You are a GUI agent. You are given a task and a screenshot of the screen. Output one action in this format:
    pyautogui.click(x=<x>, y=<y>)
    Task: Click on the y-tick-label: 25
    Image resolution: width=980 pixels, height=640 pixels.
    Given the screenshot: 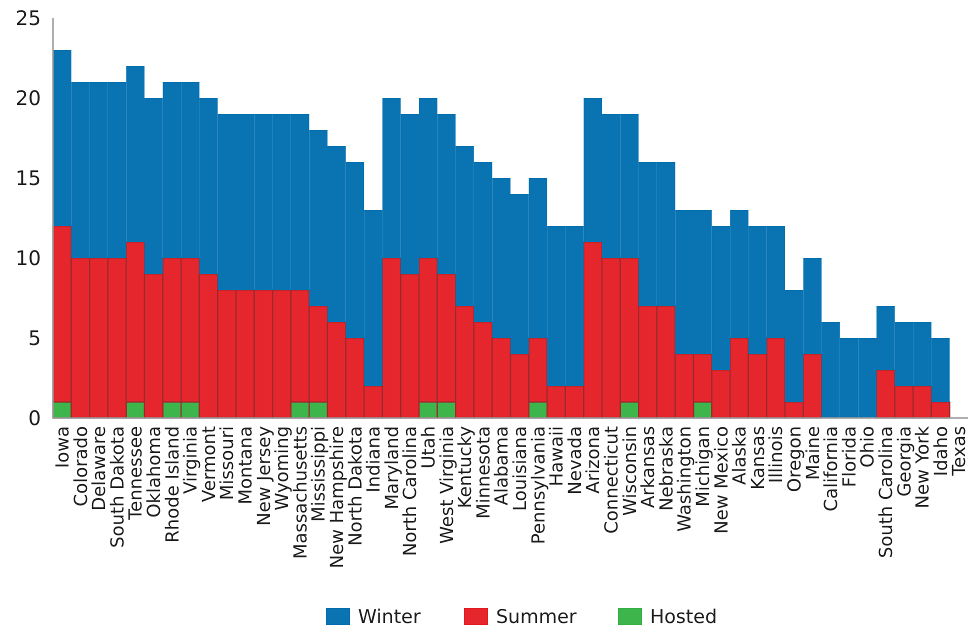 What is the action you would take?
    pyautogui.click(x=28, y=18)
    